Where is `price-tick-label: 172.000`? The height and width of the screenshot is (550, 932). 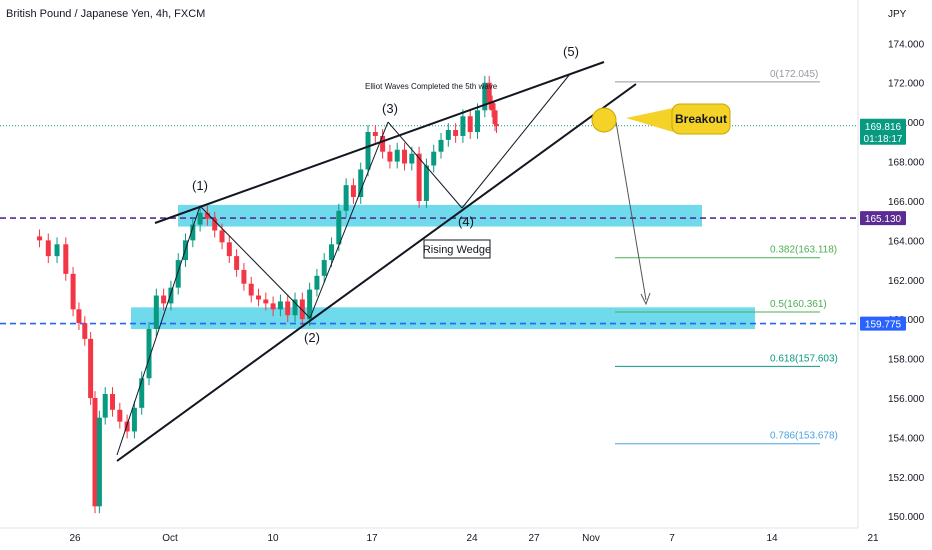 price-tick-label: 172.000 is located at coordinates (906, 84).